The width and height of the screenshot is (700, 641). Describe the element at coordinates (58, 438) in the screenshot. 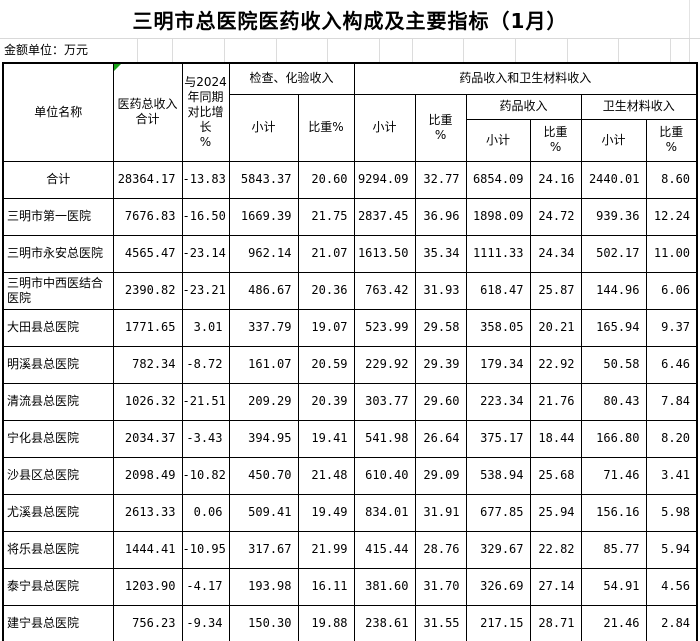

I see `cell-unit-name: 宁化县总医院` at that location.